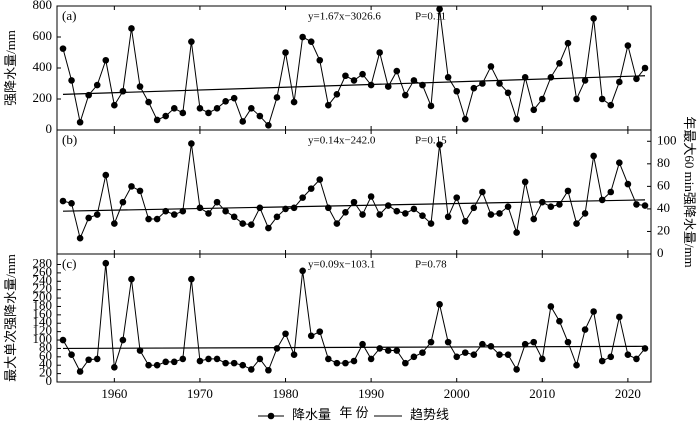 The image size is (700, 448). Describe the element at coordinates (43, 66) in the screenshot. I see `y-tick-label: 400` at that location.